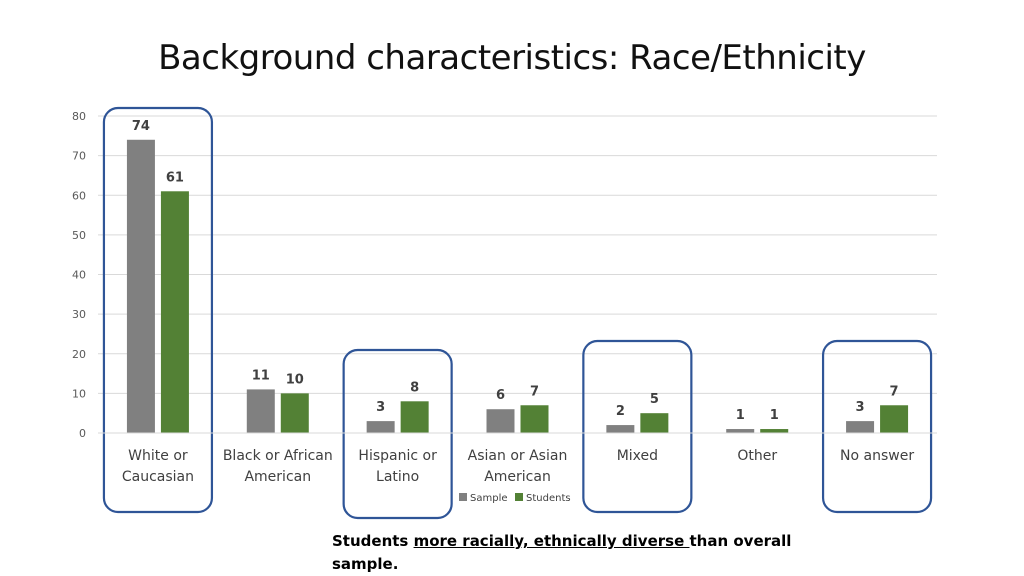  What do you see at coordinates (79, 235) in the screenshot?
I see `y-tick-label: 50` at bounding box center [79, 235].